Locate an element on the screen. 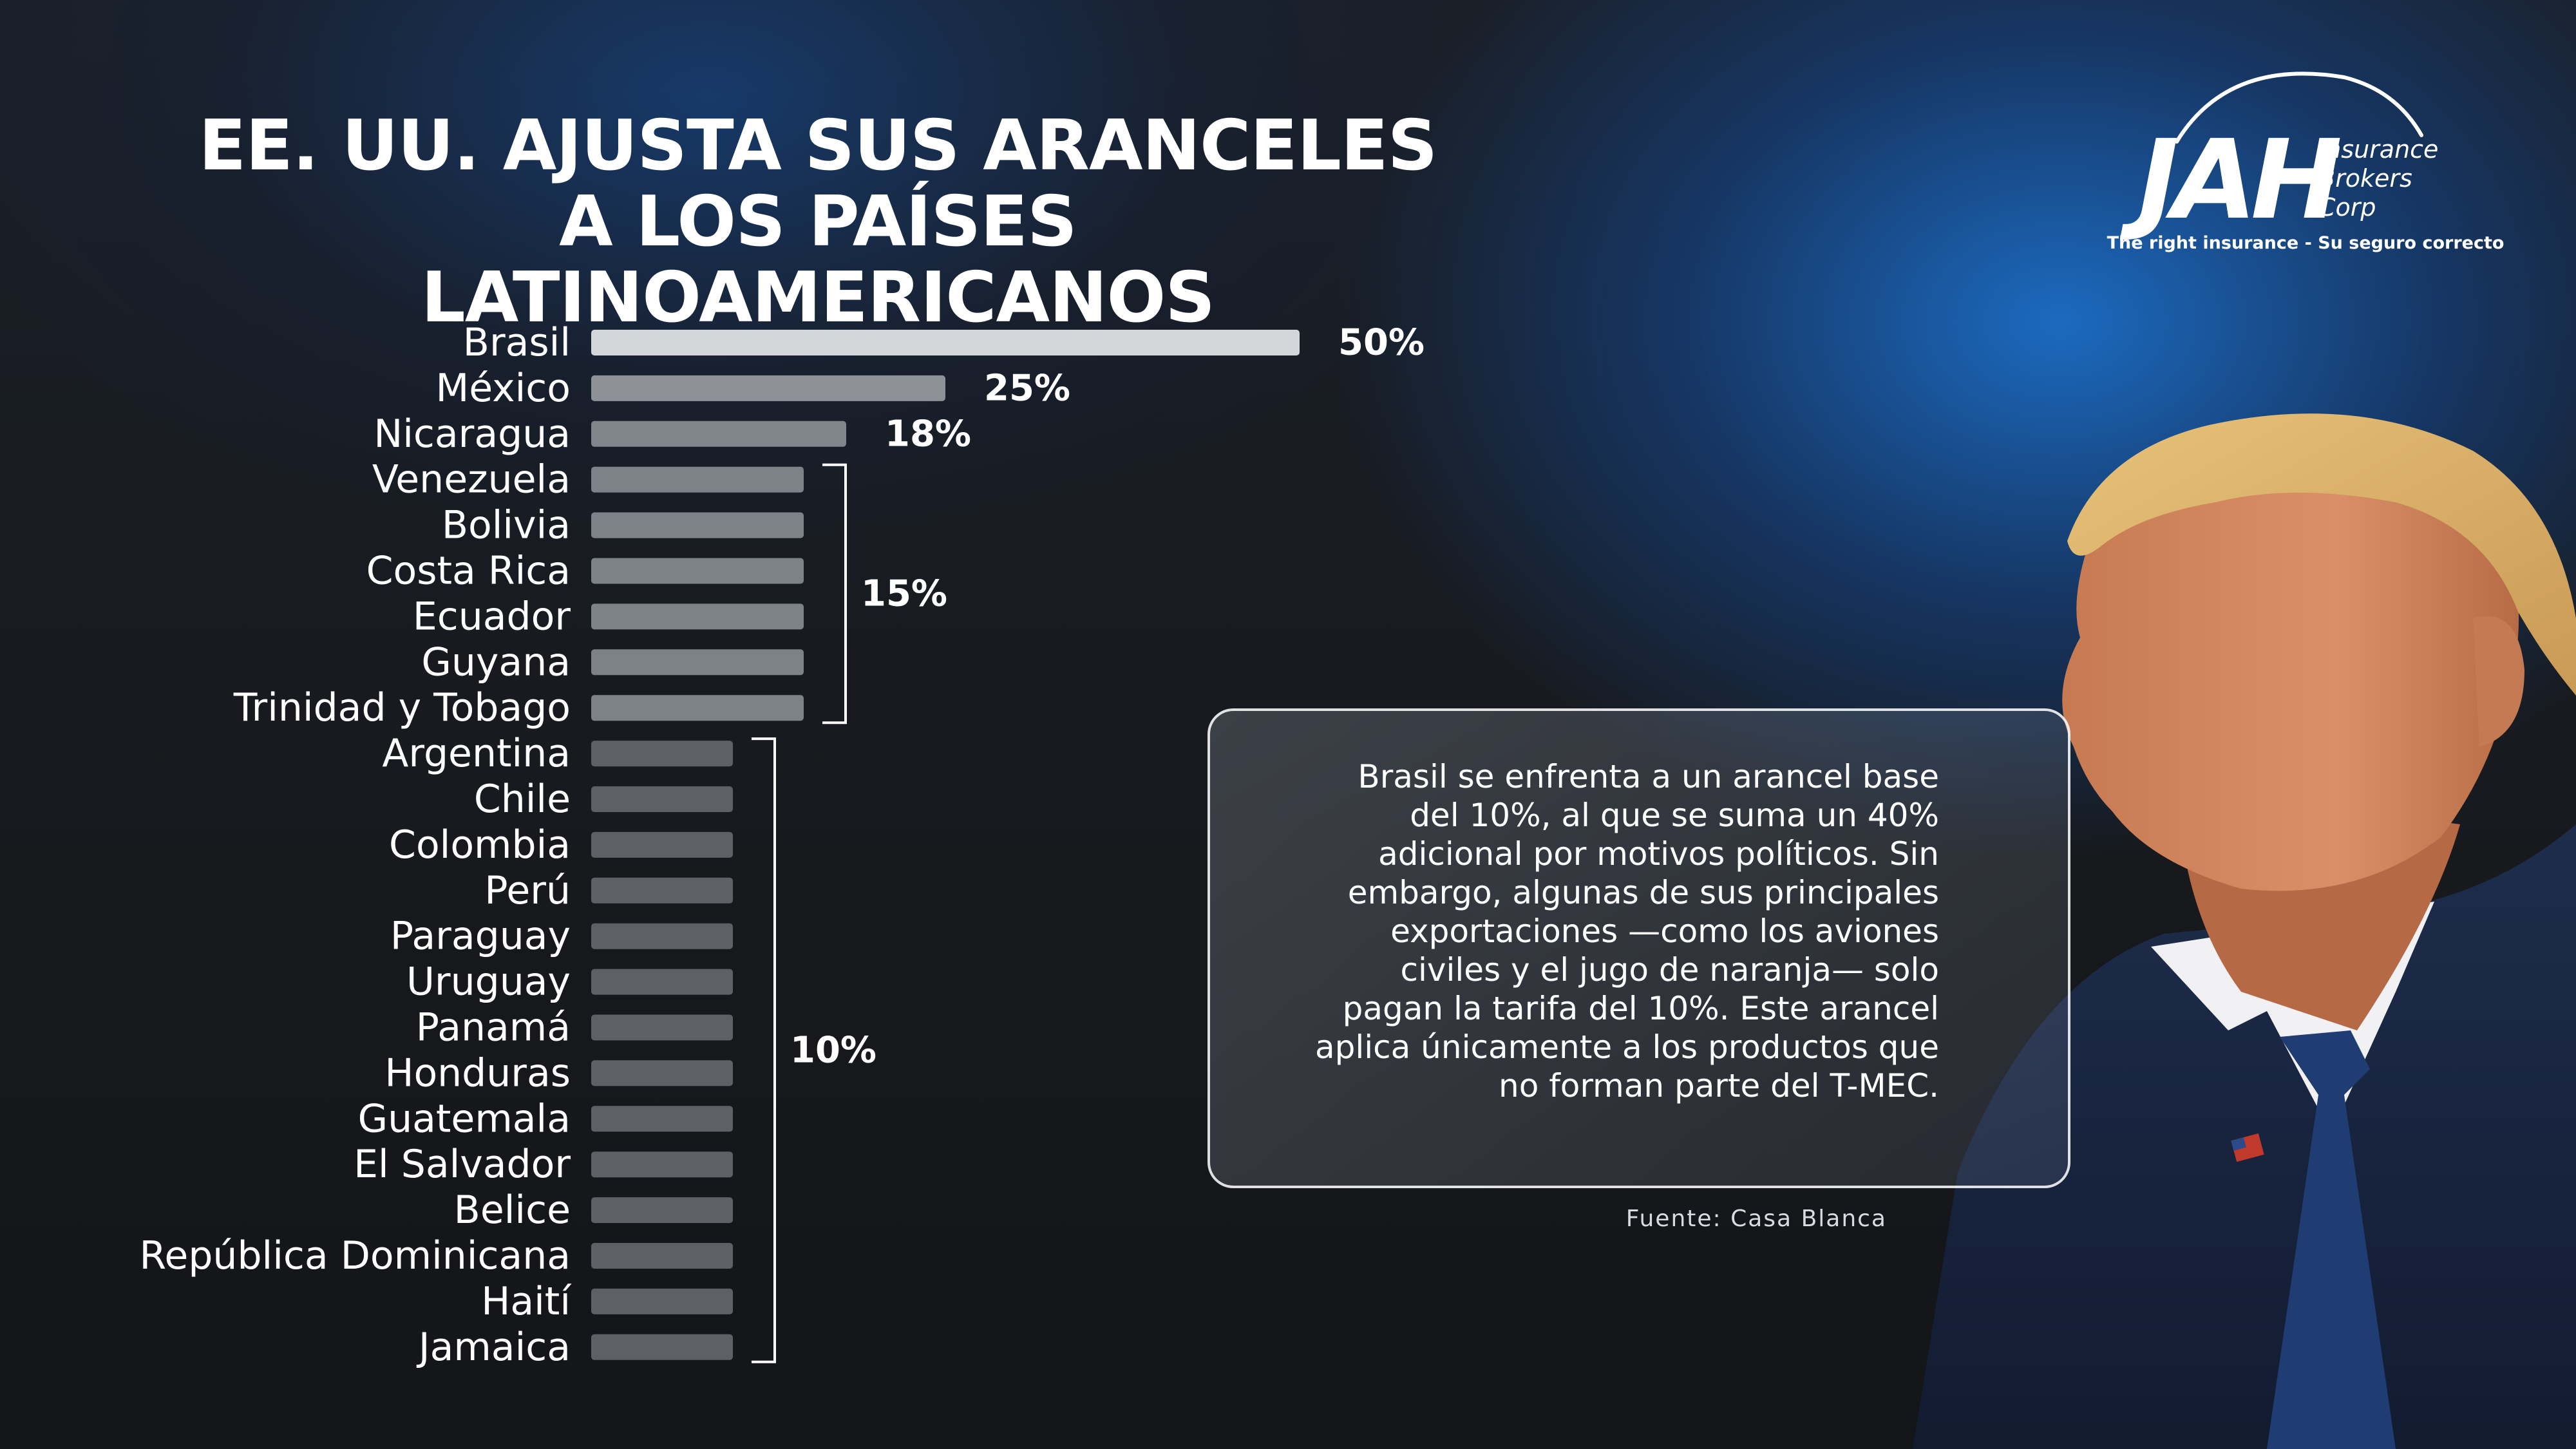 This screenshot has width=2576, height=1449. bar-haiti is located at coordinates (662, 1301).